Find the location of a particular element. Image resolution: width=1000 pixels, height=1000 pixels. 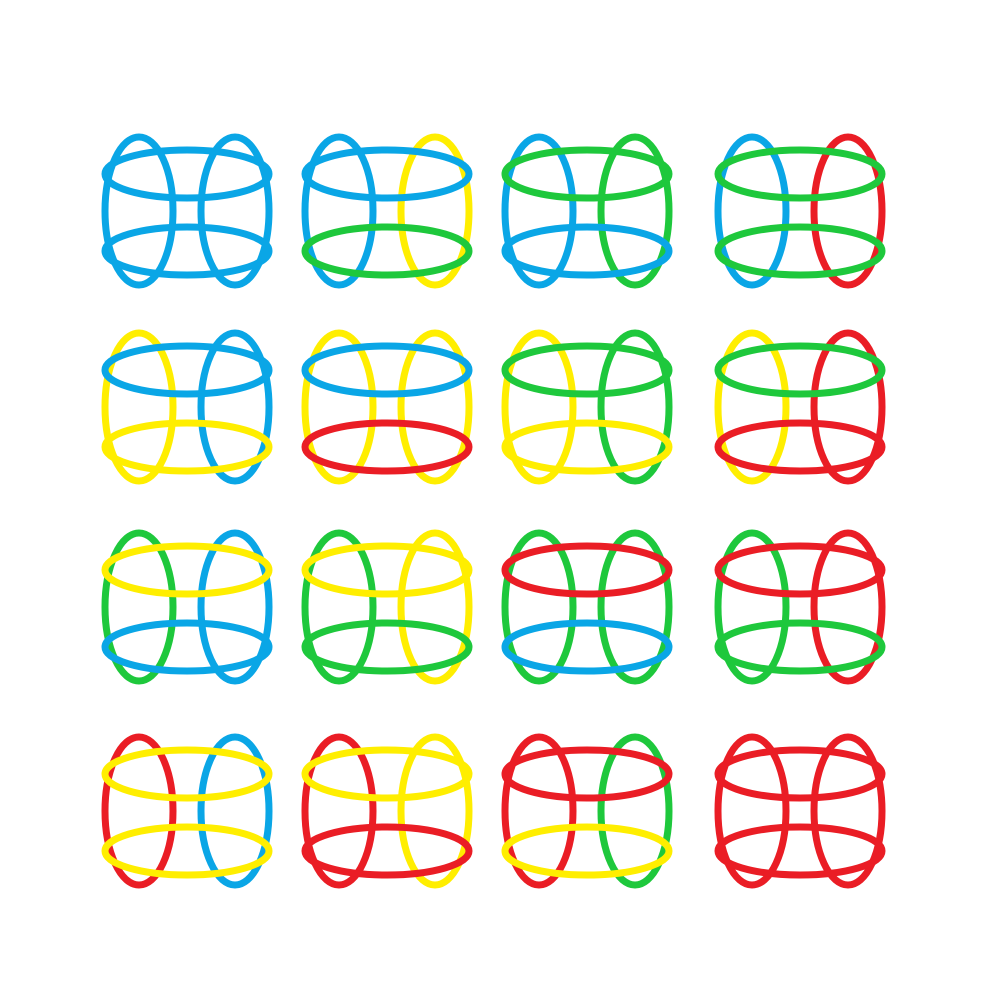

ring-figure-r4c4 is located at coordinates (800, 811).